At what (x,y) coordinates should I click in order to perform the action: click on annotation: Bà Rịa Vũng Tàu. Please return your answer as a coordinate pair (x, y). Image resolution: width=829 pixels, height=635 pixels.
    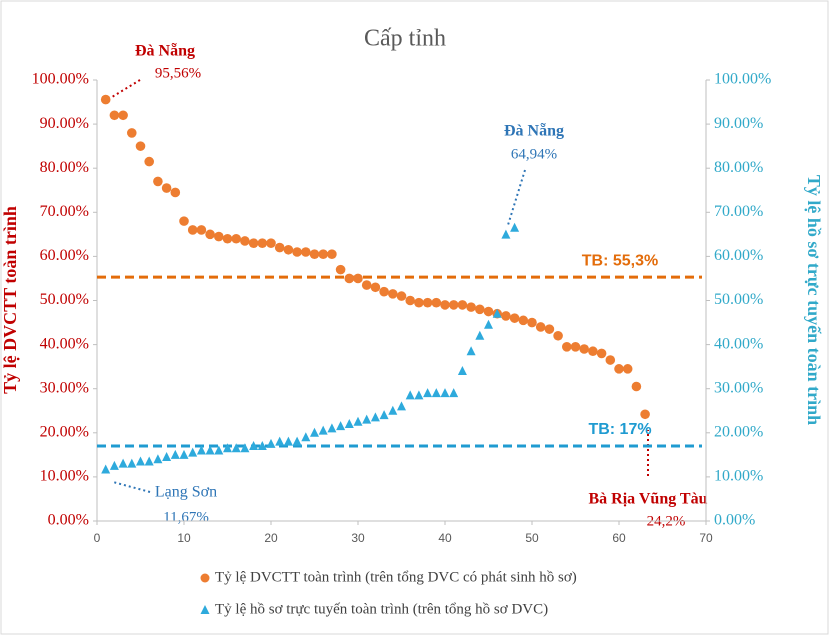
    Looking at the image, I should click on (647, 499).